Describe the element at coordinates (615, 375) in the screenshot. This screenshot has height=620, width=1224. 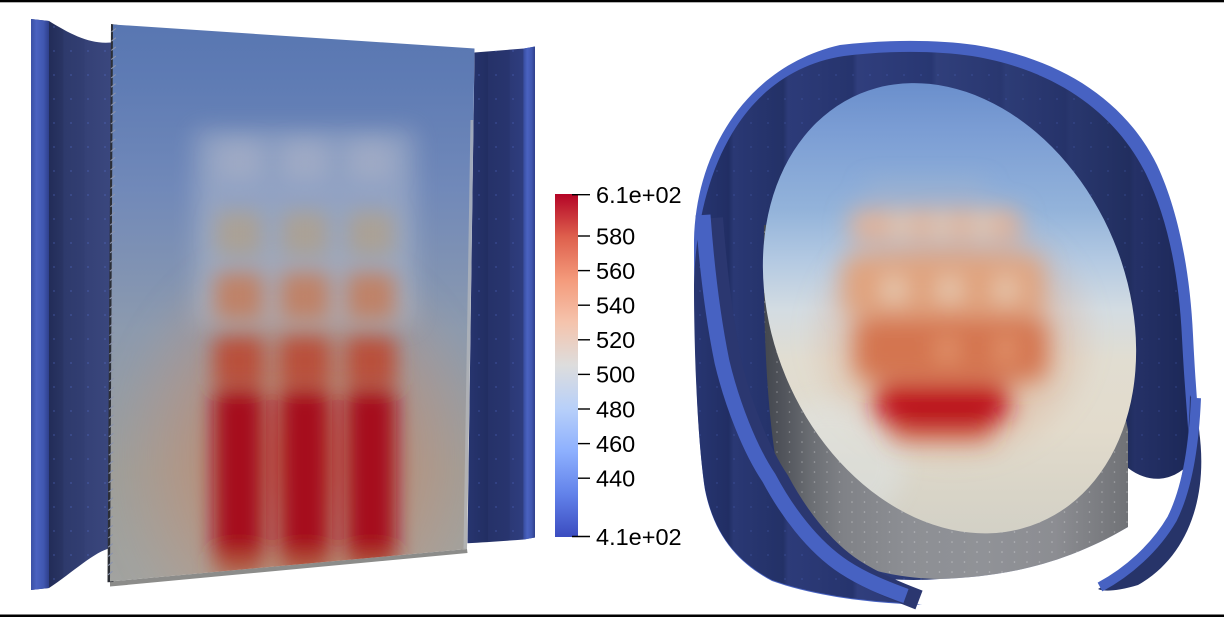
I see `svg-text: 500` at that location.